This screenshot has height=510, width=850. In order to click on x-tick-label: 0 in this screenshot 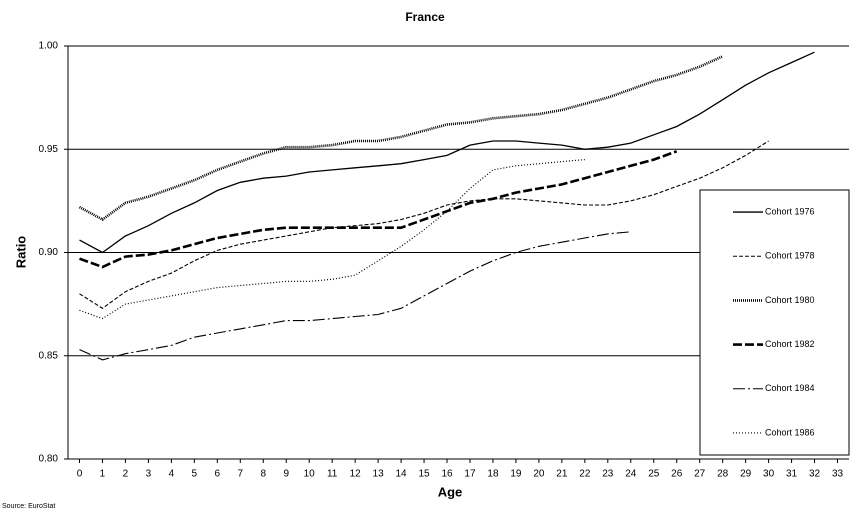, I will do `click(80, 474)`.